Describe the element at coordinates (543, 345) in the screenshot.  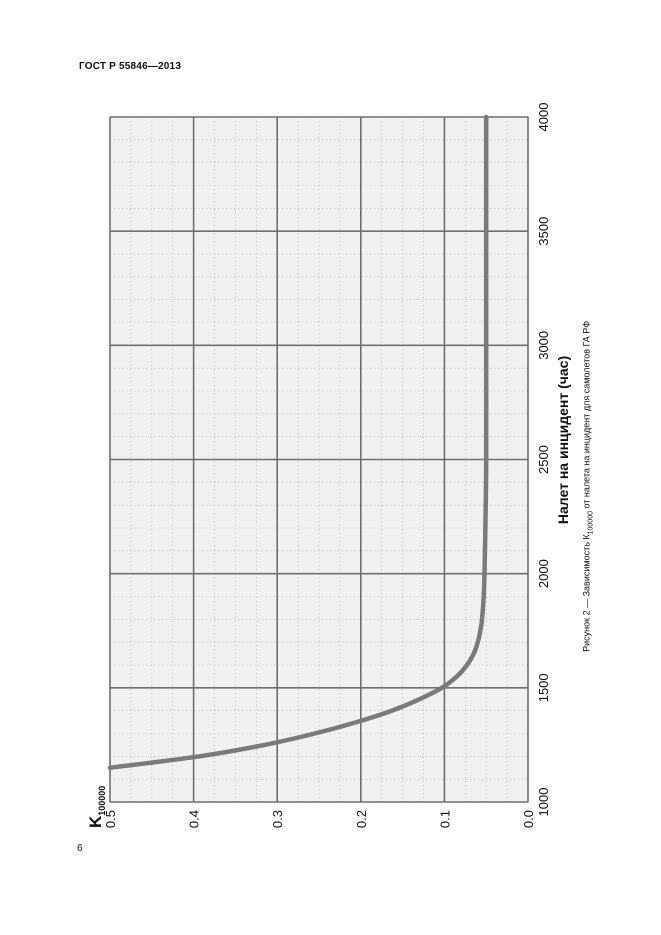
I see `x-tick-label: 3000` at that location.